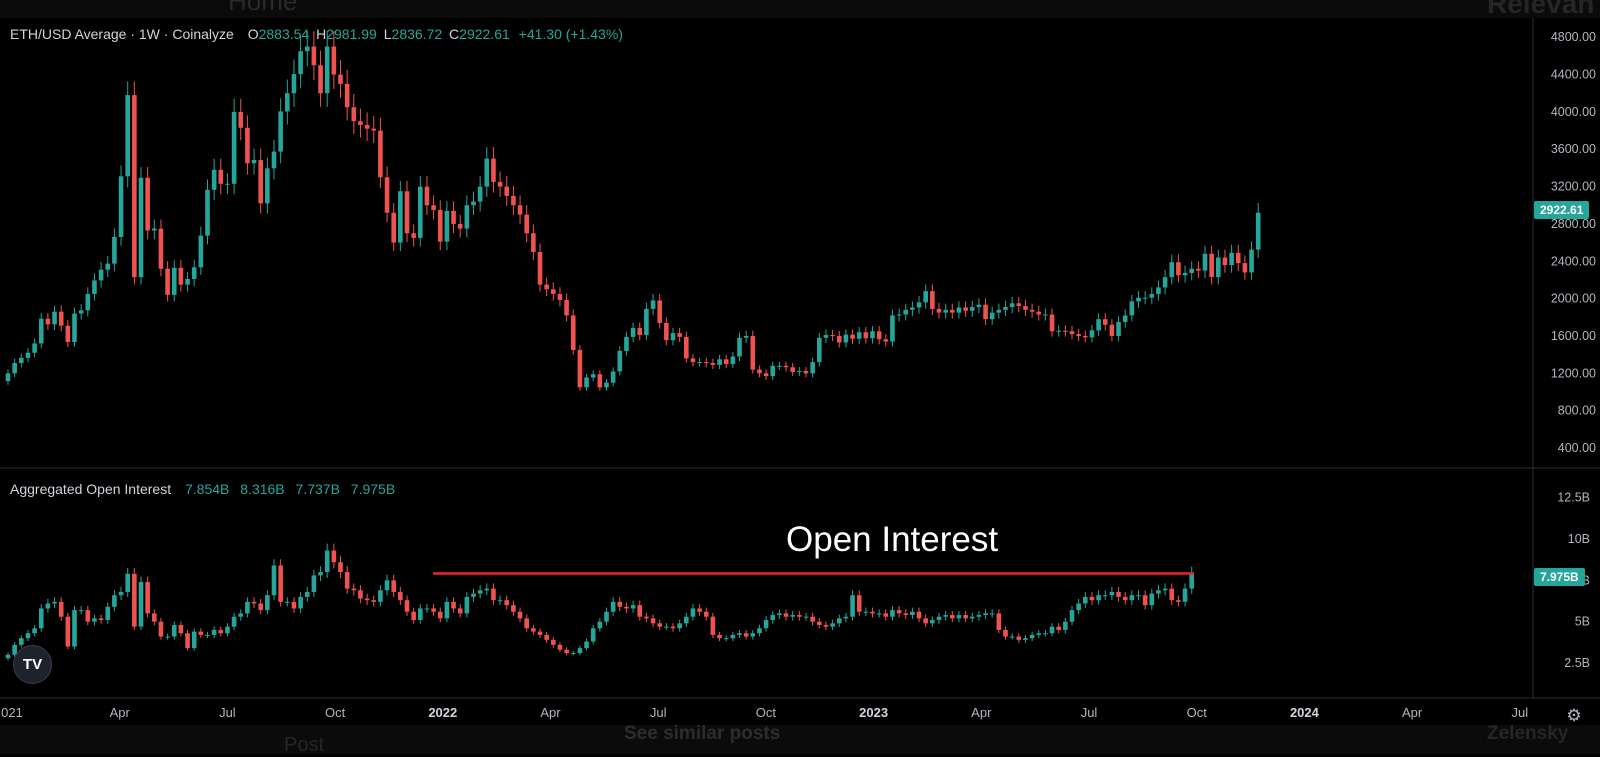 The width and height of the screenshot is (1600, 757). Describe the element at coordinates (262, 489) in the screenshot. I see `oi-legend-high: 8.316B` at that location.